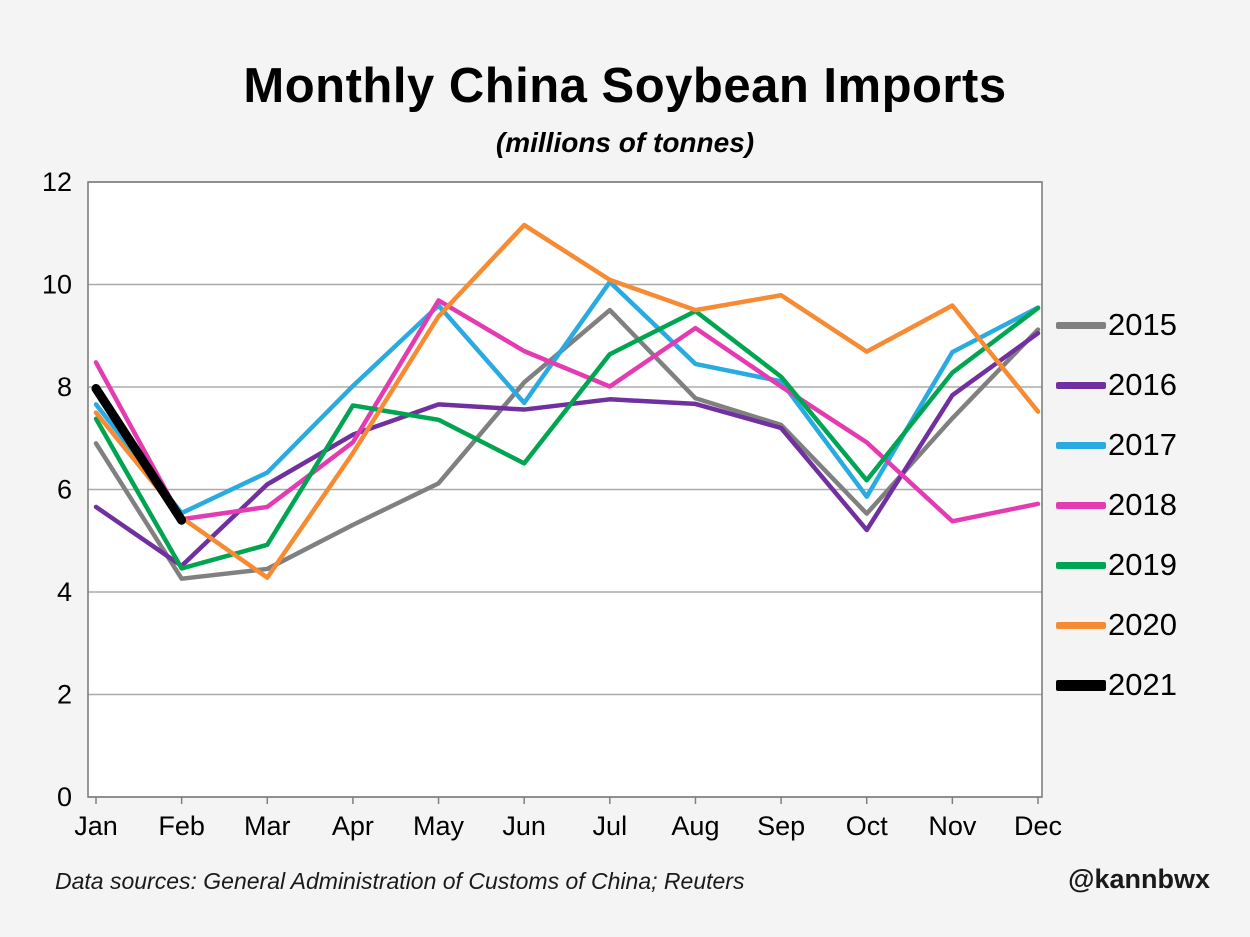  Describe the element at coordinates (353, 826) in the screenshot. I see `x-tick-label: Apr` at that location.